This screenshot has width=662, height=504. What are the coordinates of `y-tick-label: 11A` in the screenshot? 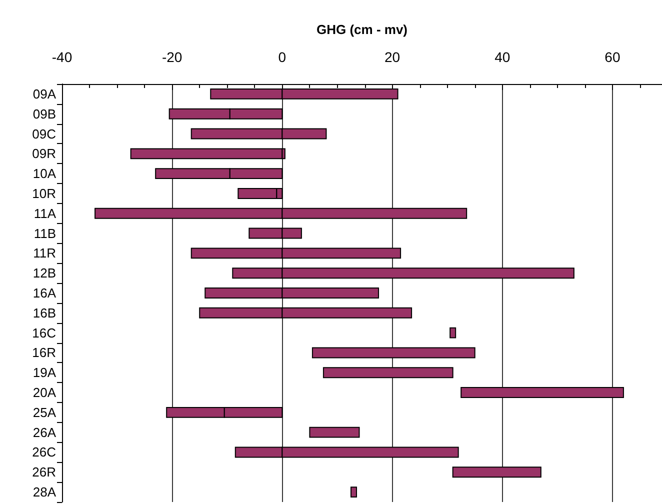 It's located at (45, 213).